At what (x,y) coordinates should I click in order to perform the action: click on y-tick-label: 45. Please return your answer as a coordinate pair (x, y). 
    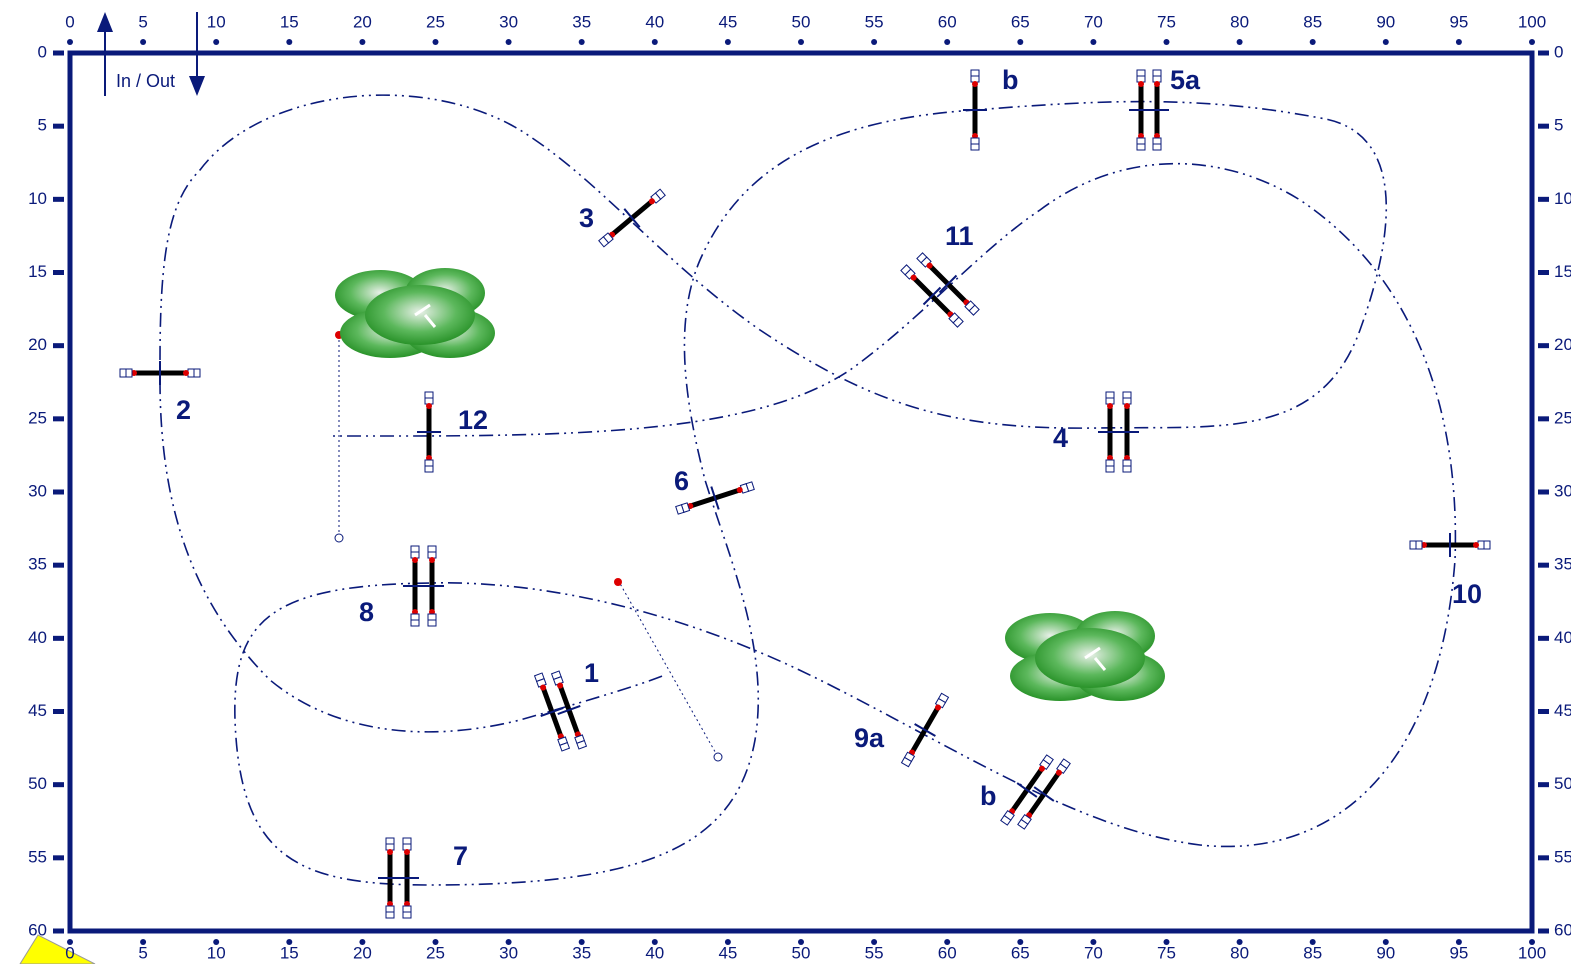
    Looking at the image, I should click on (1562, 710).